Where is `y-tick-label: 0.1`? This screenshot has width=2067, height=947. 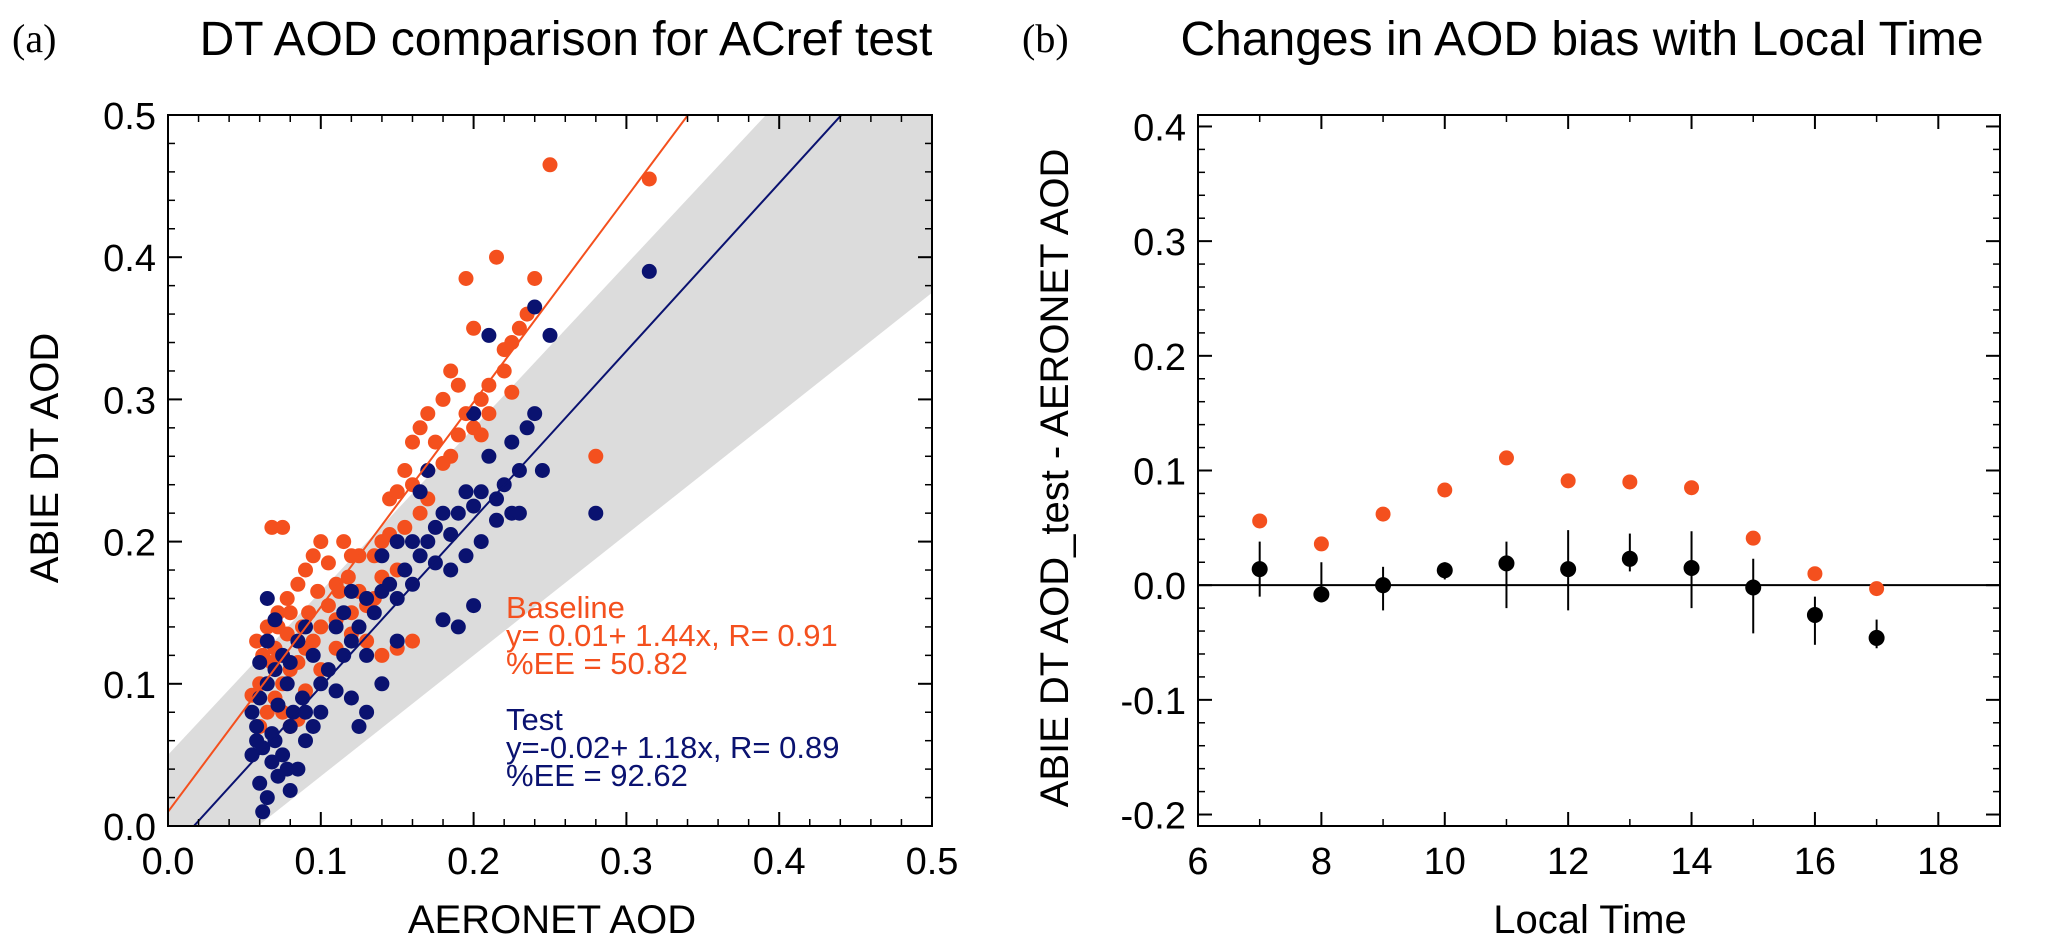 y-tick-label: 0.1 is located at coordinates (129, 686).